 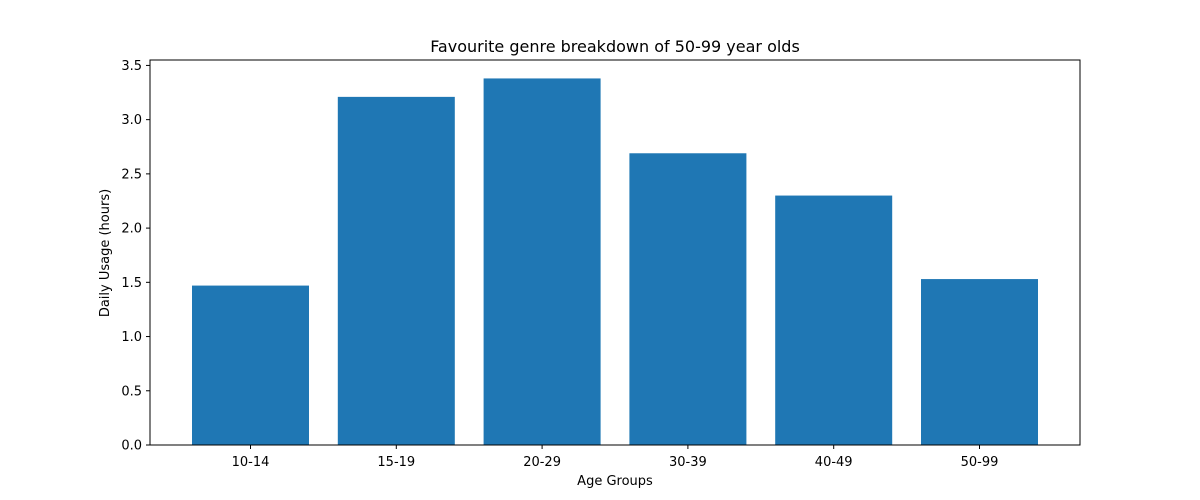 I want to click on y-axis-title: Daily Usage (hours), so click(x=105, y=253).